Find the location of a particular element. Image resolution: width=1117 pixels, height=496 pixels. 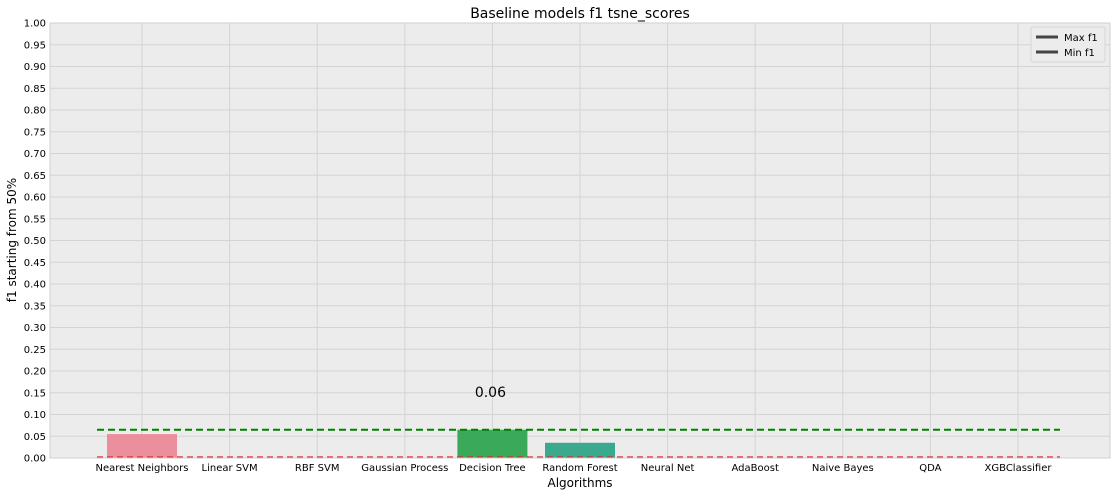

chart-title: Baseline models f1 tsne_scores is located at coordinates (580, 14).